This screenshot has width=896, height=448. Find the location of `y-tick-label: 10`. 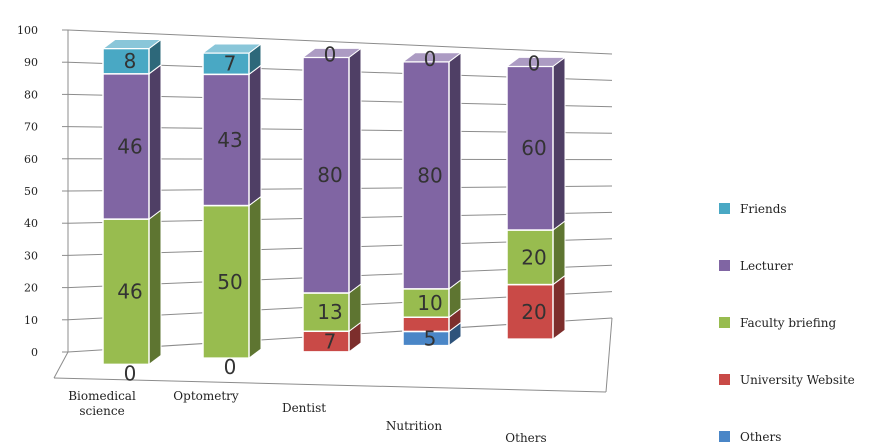

y-tick-label: 10 is located at coordinates (31, 320).